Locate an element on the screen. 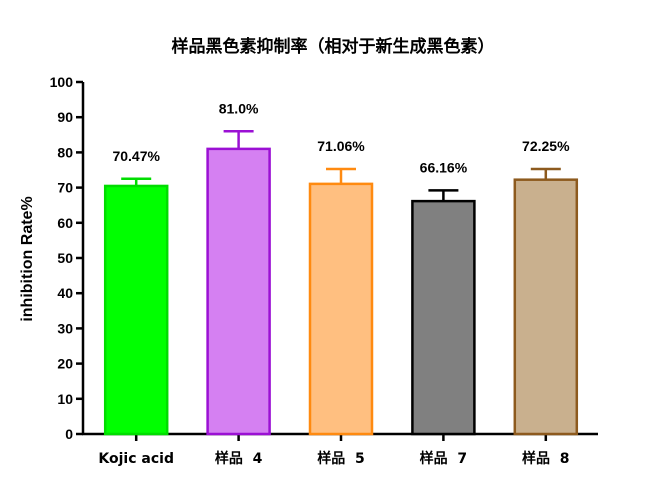  category-label: 样品 8 is located at coordinates (546, 458).